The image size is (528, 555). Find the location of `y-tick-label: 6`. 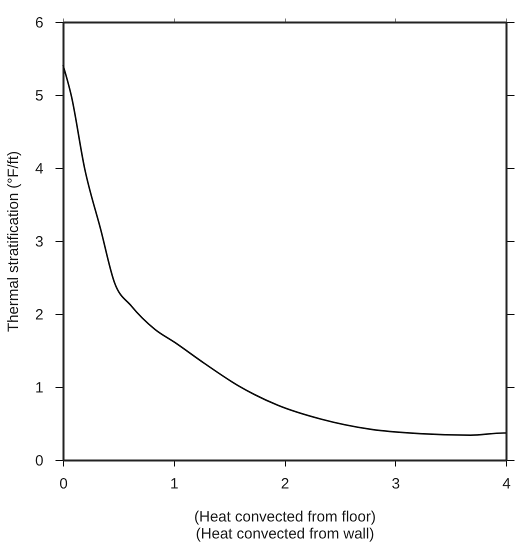

y-tick-label: 6 is located at coordinates (39, 23).